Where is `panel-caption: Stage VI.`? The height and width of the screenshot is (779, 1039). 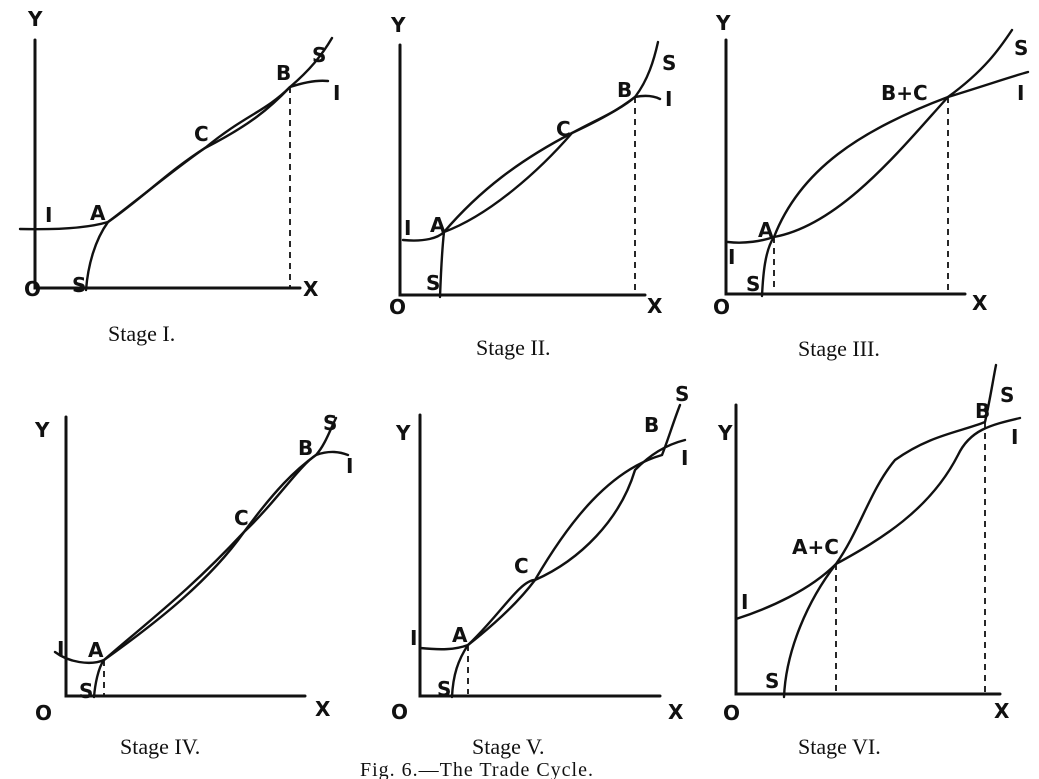 panel-caption: Stage VI. is located at coordinates (839, 746).